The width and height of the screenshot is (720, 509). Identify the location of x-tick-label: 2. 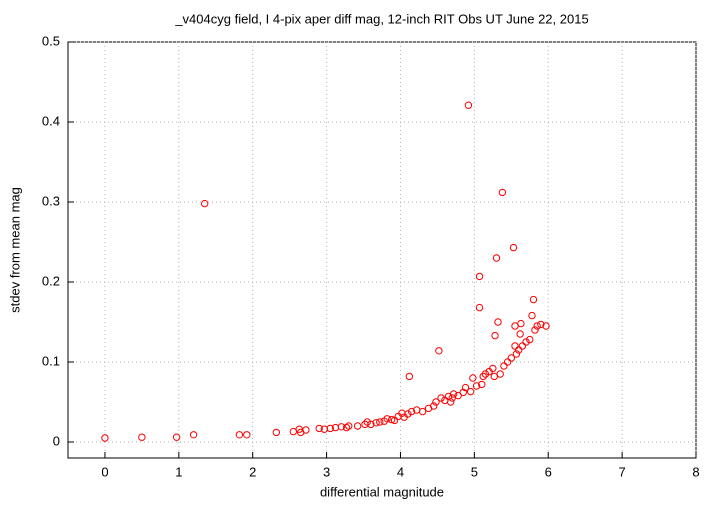
(252, 471).